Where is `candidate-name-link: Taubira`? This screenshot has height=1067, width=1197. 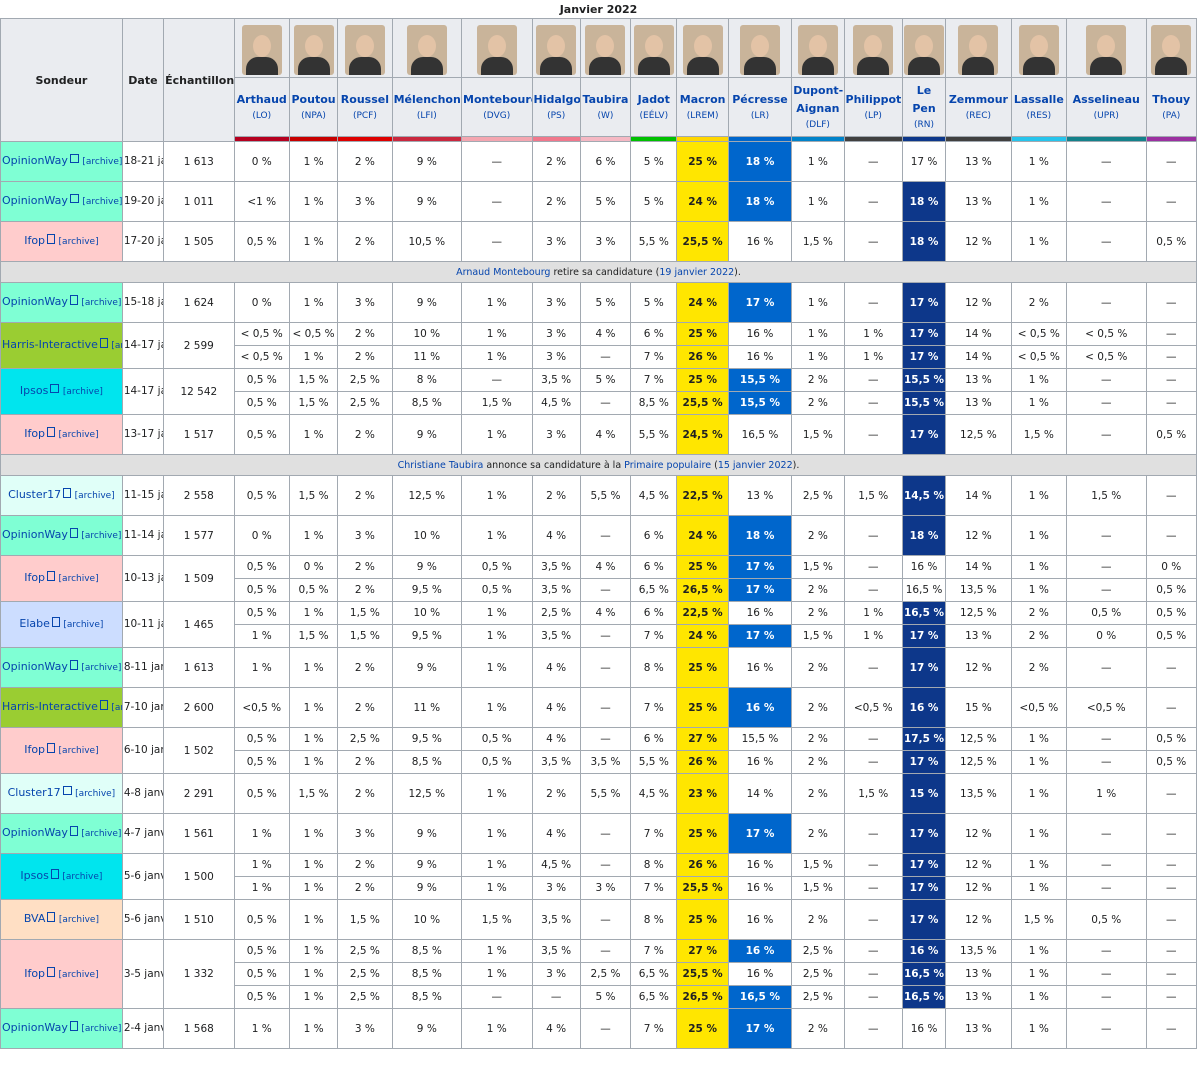 candidate-name-link: Taubira is located at coordinates (605, 99).